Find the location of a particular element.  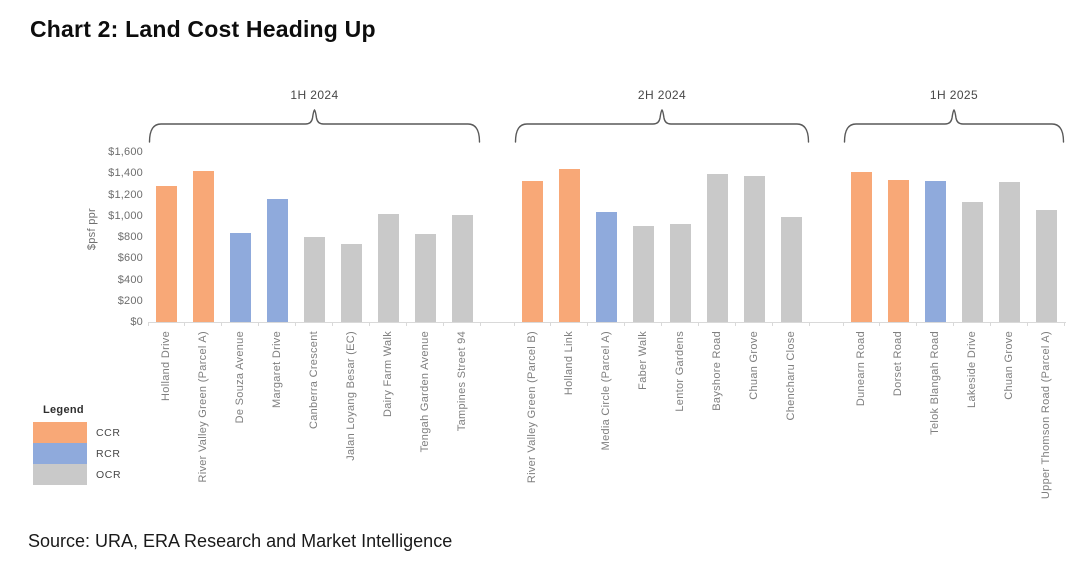

category-cell: Dunearn Road is located at coordinates (861, 429).